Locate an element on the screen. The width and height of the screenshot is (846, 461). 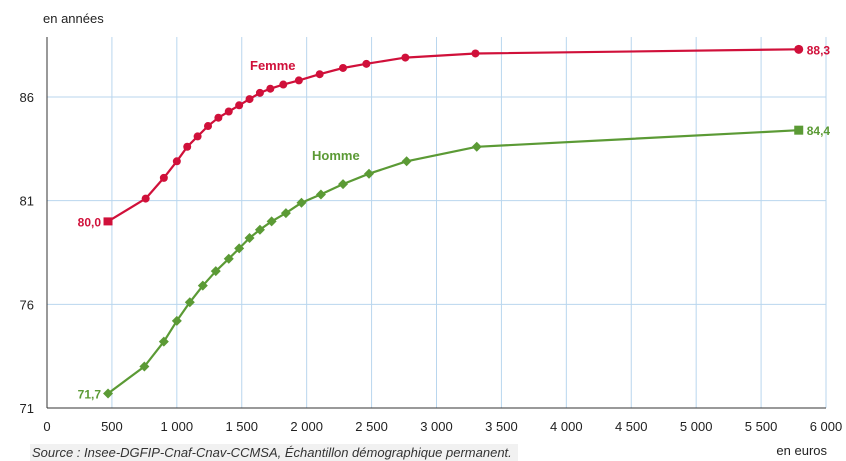
femme-last-value-label: 88,3 is located at coordinates (819, 50).